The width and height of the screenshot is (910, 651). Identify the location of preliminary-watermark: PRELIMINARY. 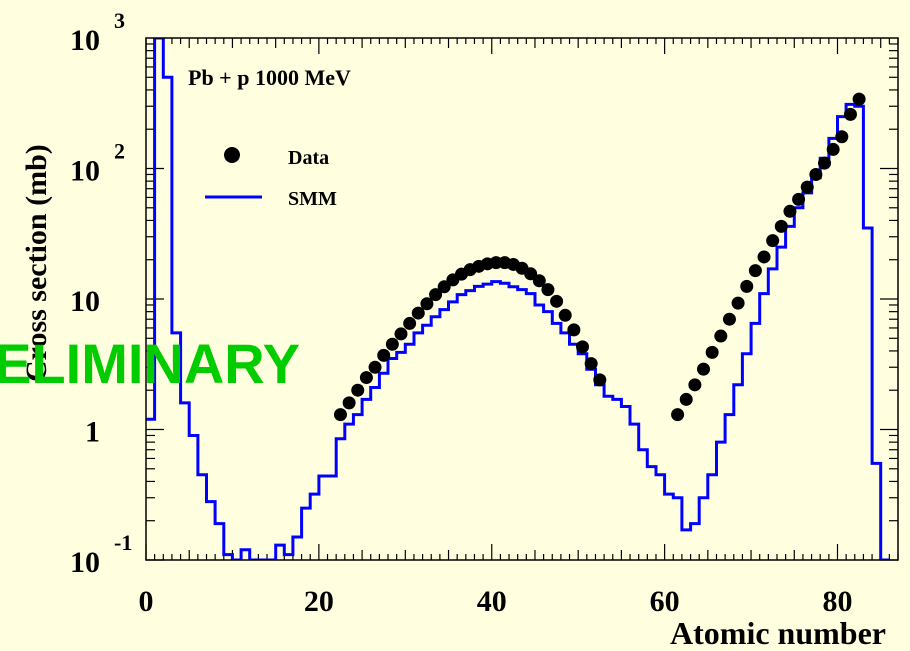
(150, 363).